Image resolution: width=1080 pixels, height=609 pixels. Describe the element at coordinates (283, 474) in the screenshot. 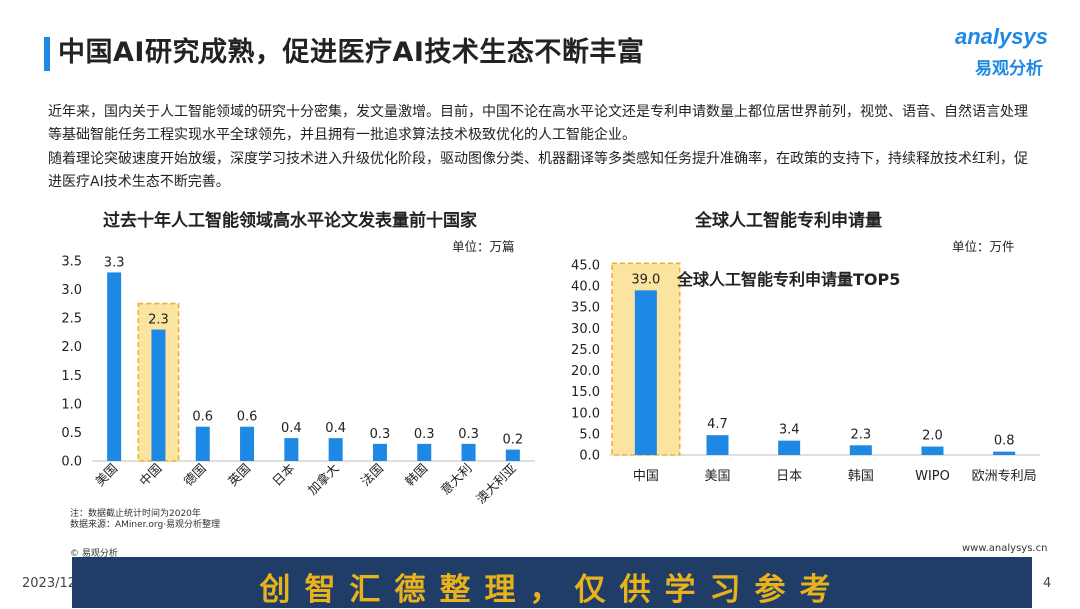

I see `chart-papers-category-label: 日本` at that location.